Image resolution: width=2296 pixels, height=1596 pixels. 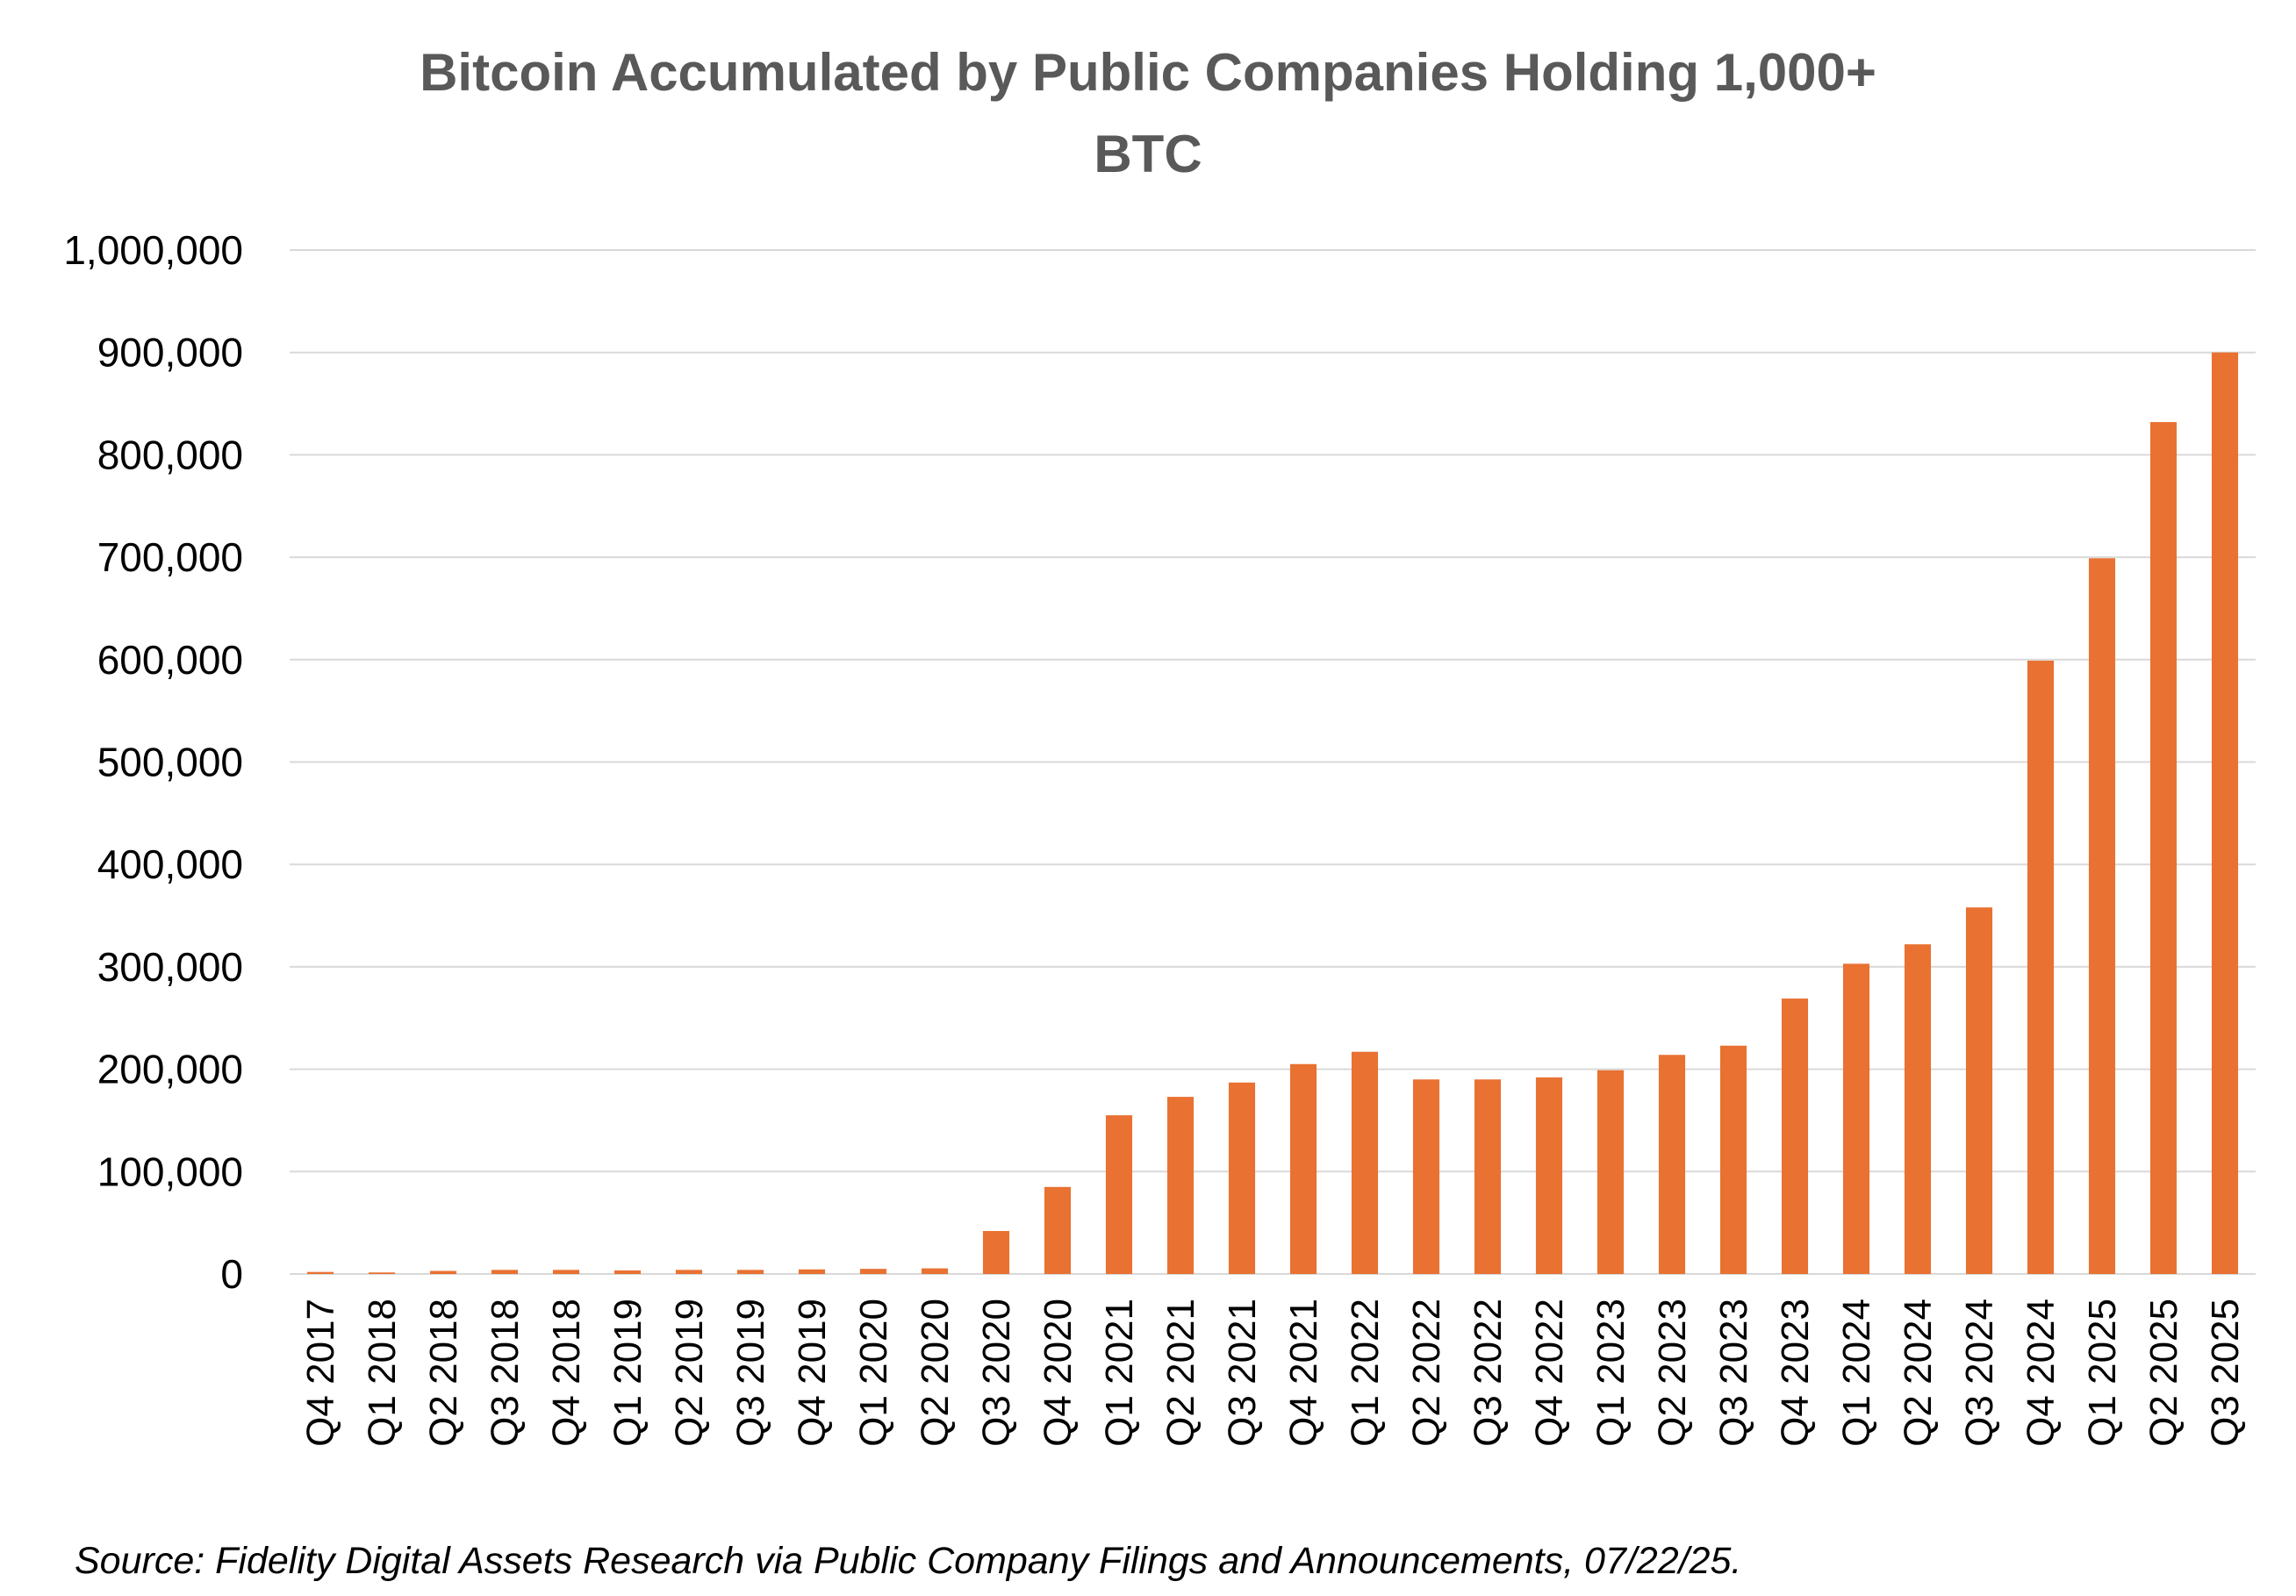 What do you see at coordinates (1488, 1373) in the screenshot?
I see `x-tick-label: Q3 2022` at bounding box center [1488, 1373].